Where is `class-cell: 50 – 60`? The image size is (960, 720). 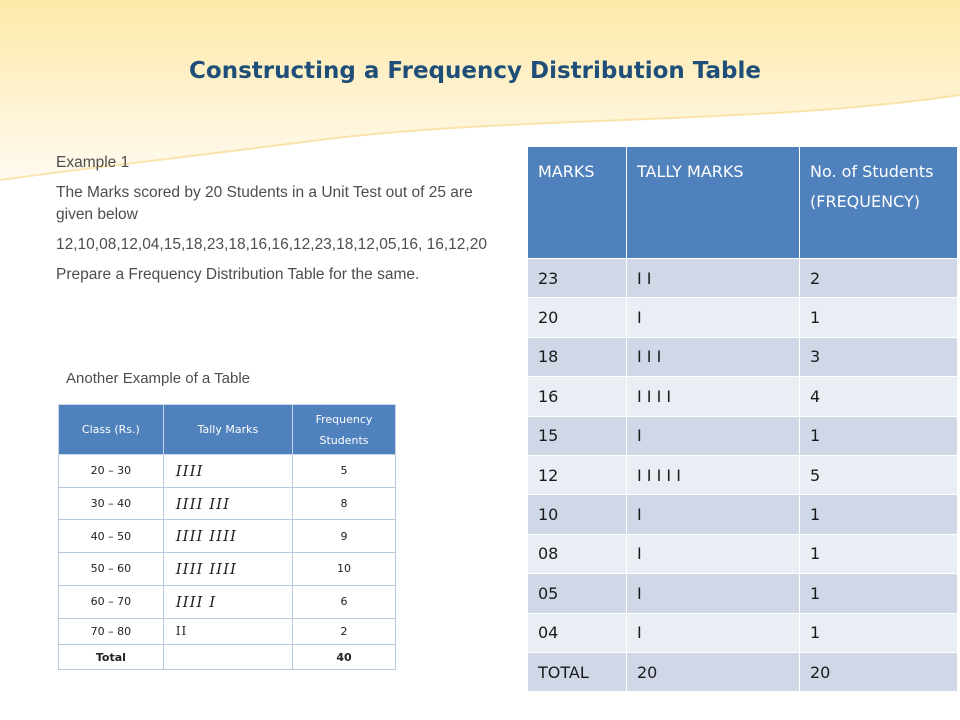 class-cell: 50 – 60 is located at coordinates (111, 569).